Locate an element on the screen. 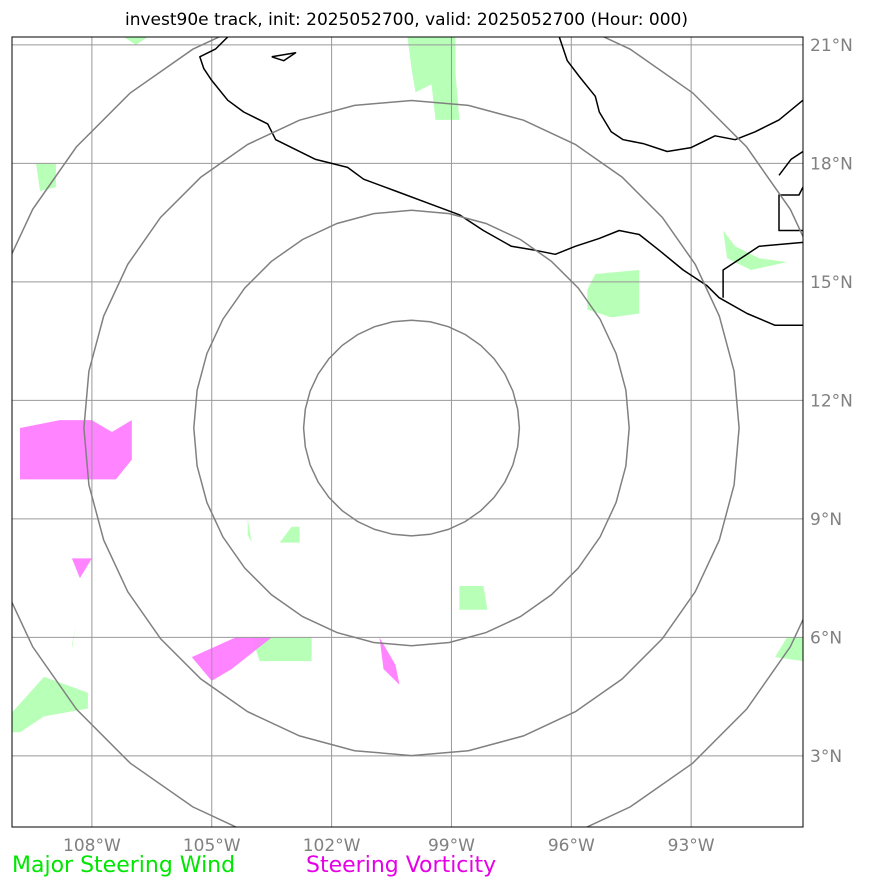  latitude-tick-label: 18°N is located at coordinates (831, 164).